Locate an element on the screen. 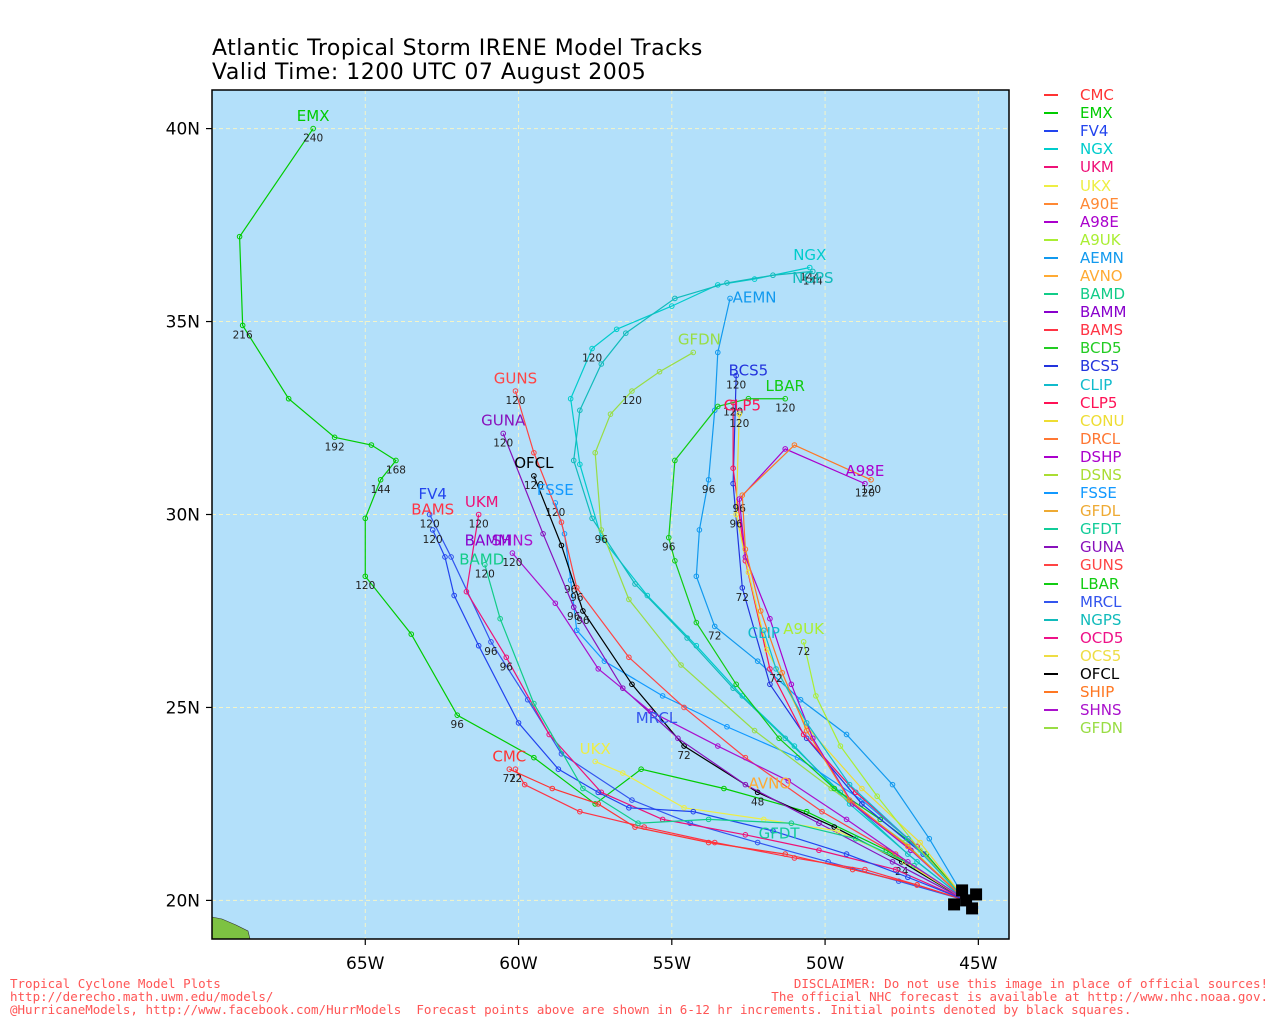  track-bamd is located at coordinates (725, 732).